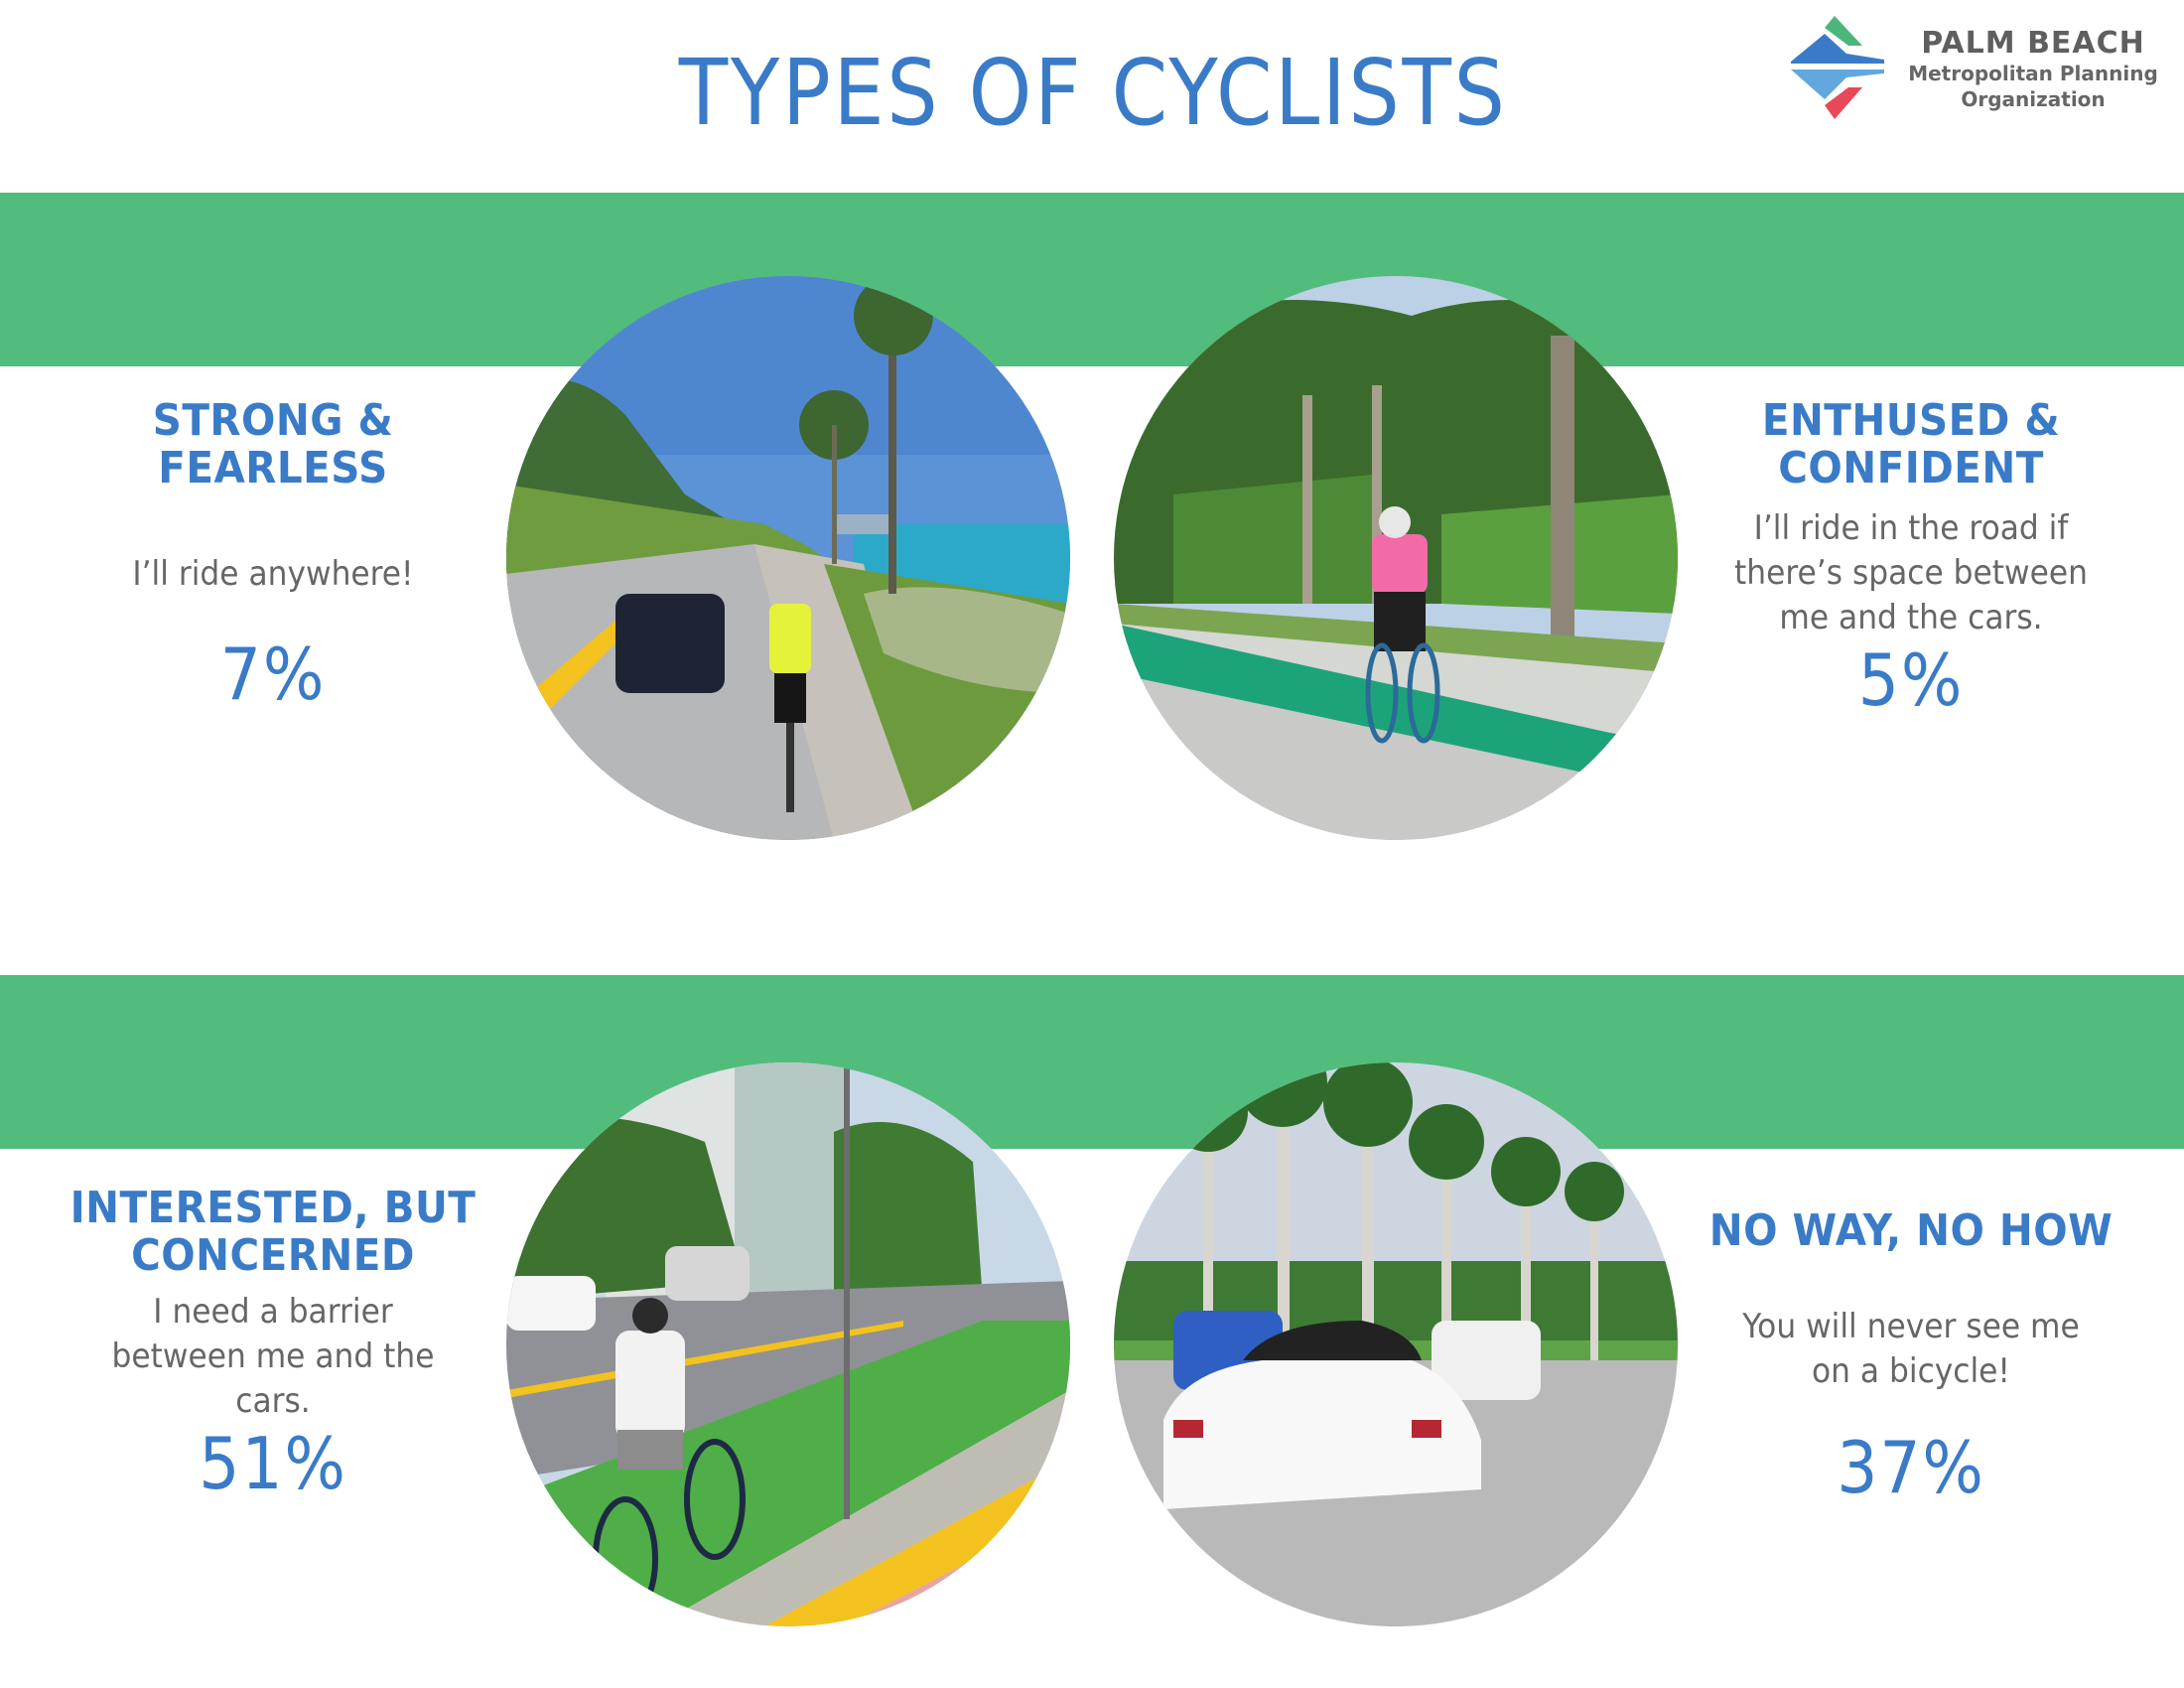 The height and width of the screenshot is (1688, 2184). I want to click on cyclist-type-percent: 37%, so click(1911, 1467).